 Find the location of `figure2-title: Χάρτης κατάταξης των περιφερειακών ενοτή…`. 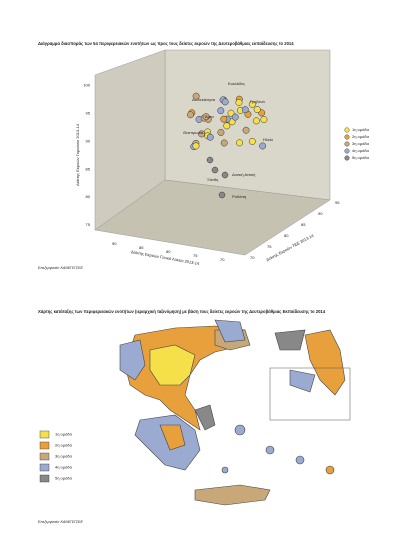

figure2-title: Χάρτης κατάταξης των περιφερειακών ενοτή… is located at coordinates (182, 311).